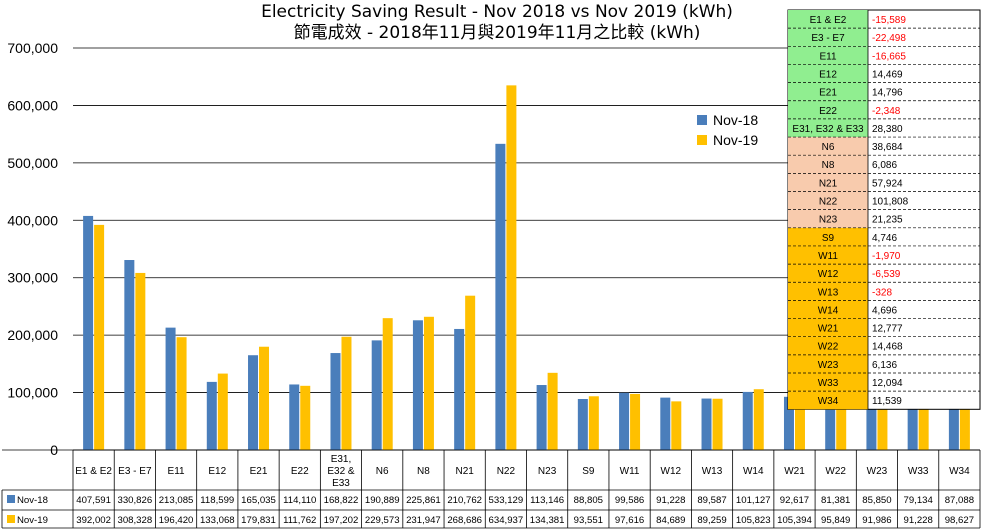 This screenshot has width=987, height=531. I want to click on category-label: W21, so click(794, 471).